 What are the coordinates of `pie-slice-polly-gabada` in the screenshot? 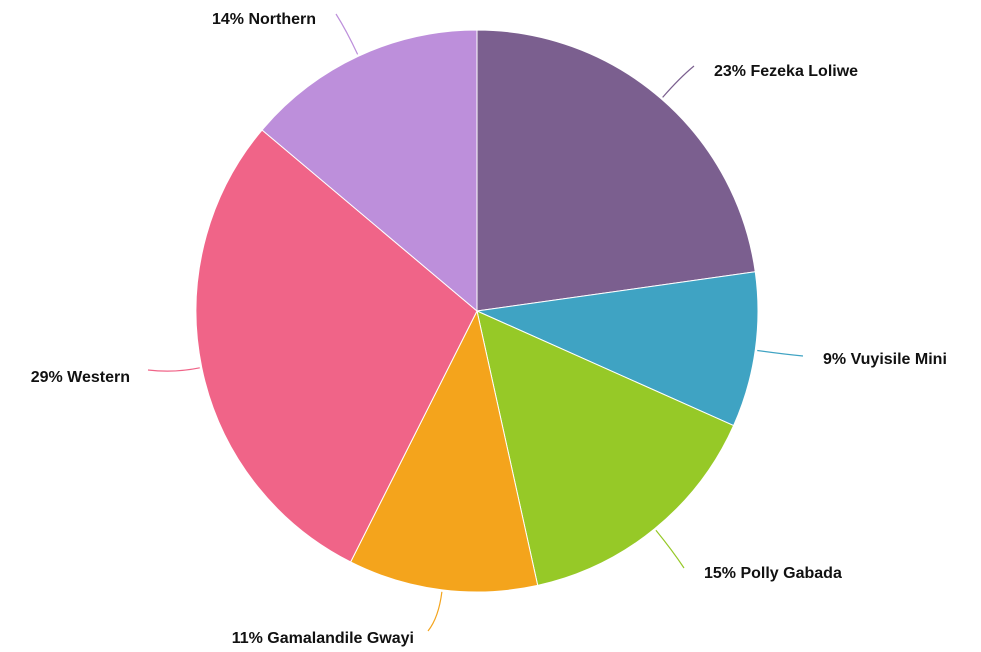 It's located at (605, 448).